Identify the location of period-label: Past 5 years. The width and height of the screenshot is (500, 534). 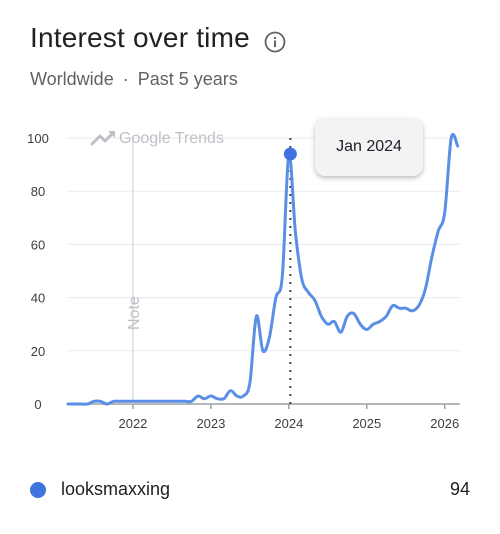
(187, 79).